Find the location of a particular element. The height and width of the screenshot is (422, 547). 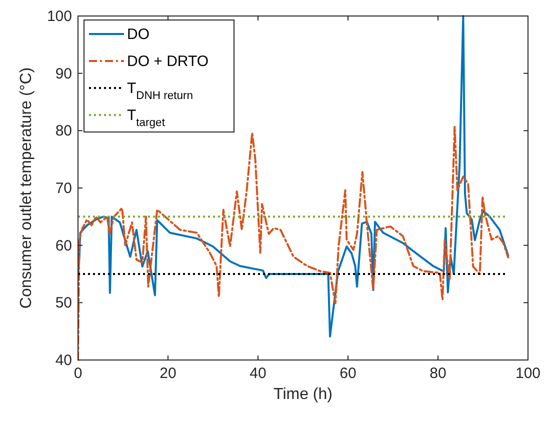

y-tick-label: 70 is located at coordinates (63, 188).